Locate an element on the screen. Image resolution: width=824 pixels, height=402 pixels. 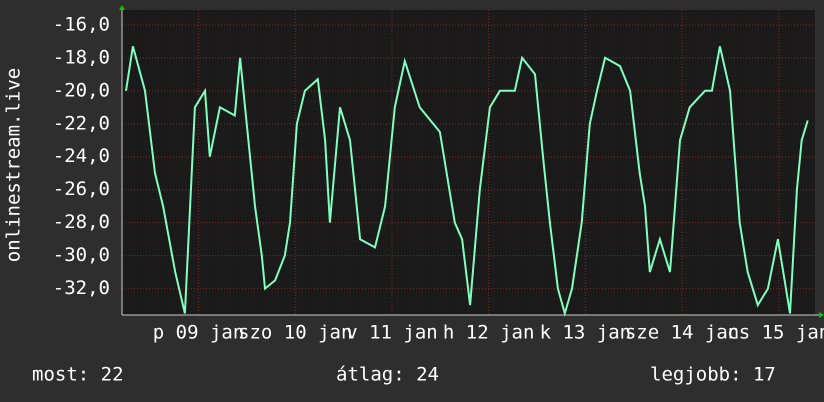
x-tick-label: k 13 jan is located at coordinates (586, 333).